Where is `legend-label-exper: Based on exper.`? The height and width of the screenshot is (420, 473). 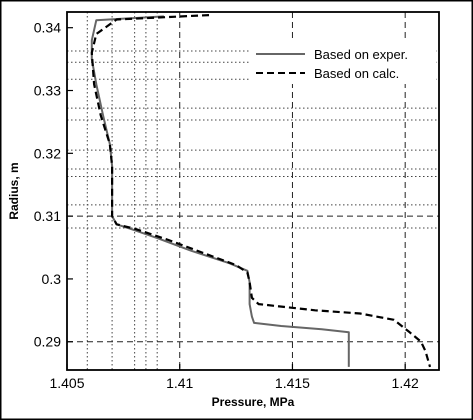
legend-label-exper: Based on exper. is located at coordinates (361, 54).